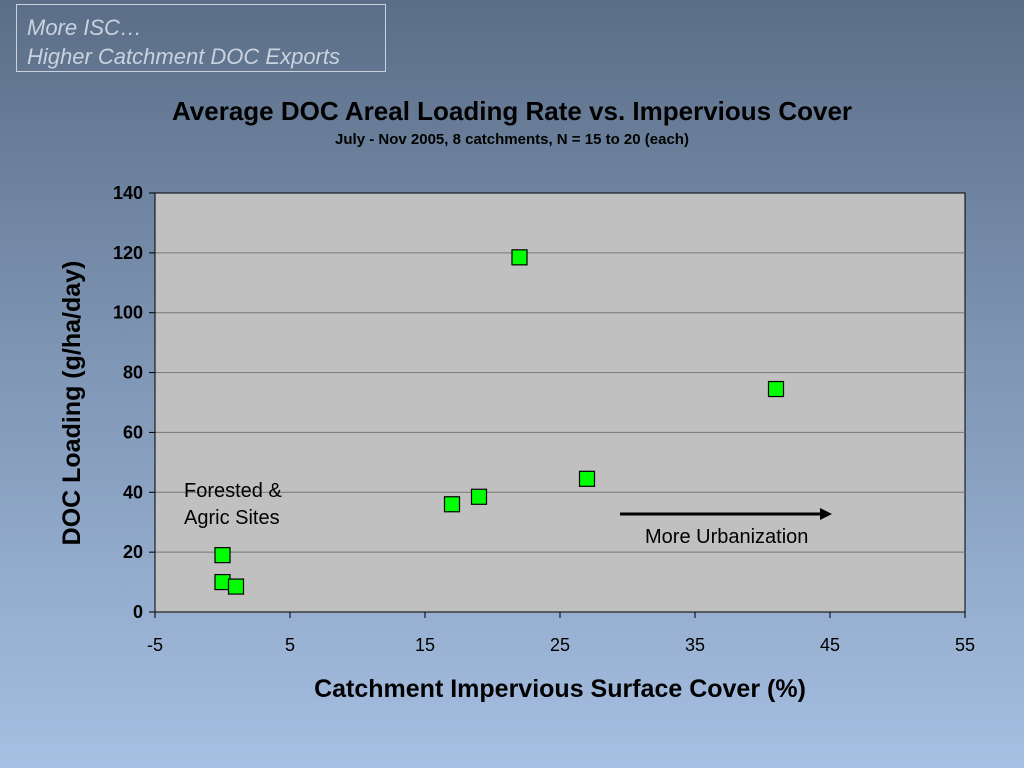 The width and height of the screenshot is (1024, 768). I want to click on x-tick-labels: -5 5 15 25 35 45 55, so click(561, 645).